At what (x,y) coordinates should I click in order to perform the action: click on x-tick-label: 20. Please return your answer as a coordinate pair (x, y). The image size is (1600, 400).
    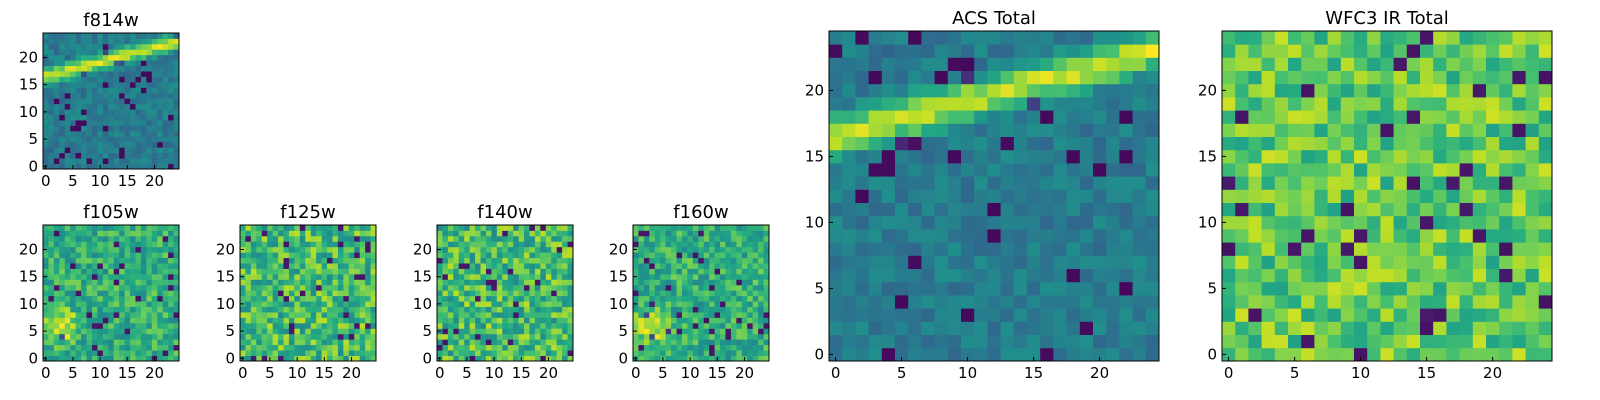
    Looking at the image, I should click on (1492, 373).